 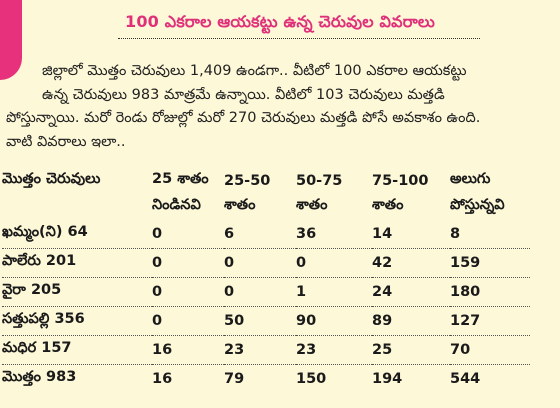 What do you see at coordinates (334, 263) in the screenshot?
I see `cell-50-75: 0` at bounding box center [334, 263].